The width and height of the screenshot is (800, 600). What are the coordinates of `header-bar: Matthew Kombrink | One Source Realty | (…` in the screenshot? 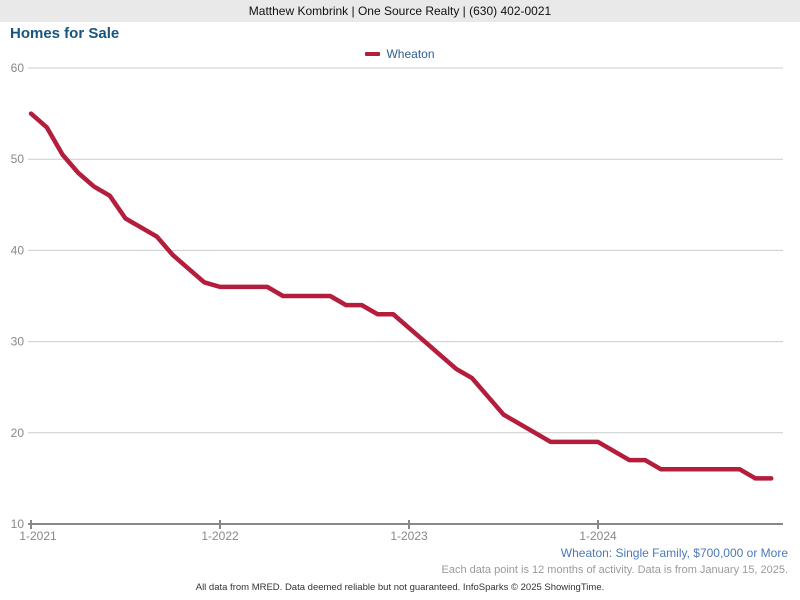 It's located at (400, 11).